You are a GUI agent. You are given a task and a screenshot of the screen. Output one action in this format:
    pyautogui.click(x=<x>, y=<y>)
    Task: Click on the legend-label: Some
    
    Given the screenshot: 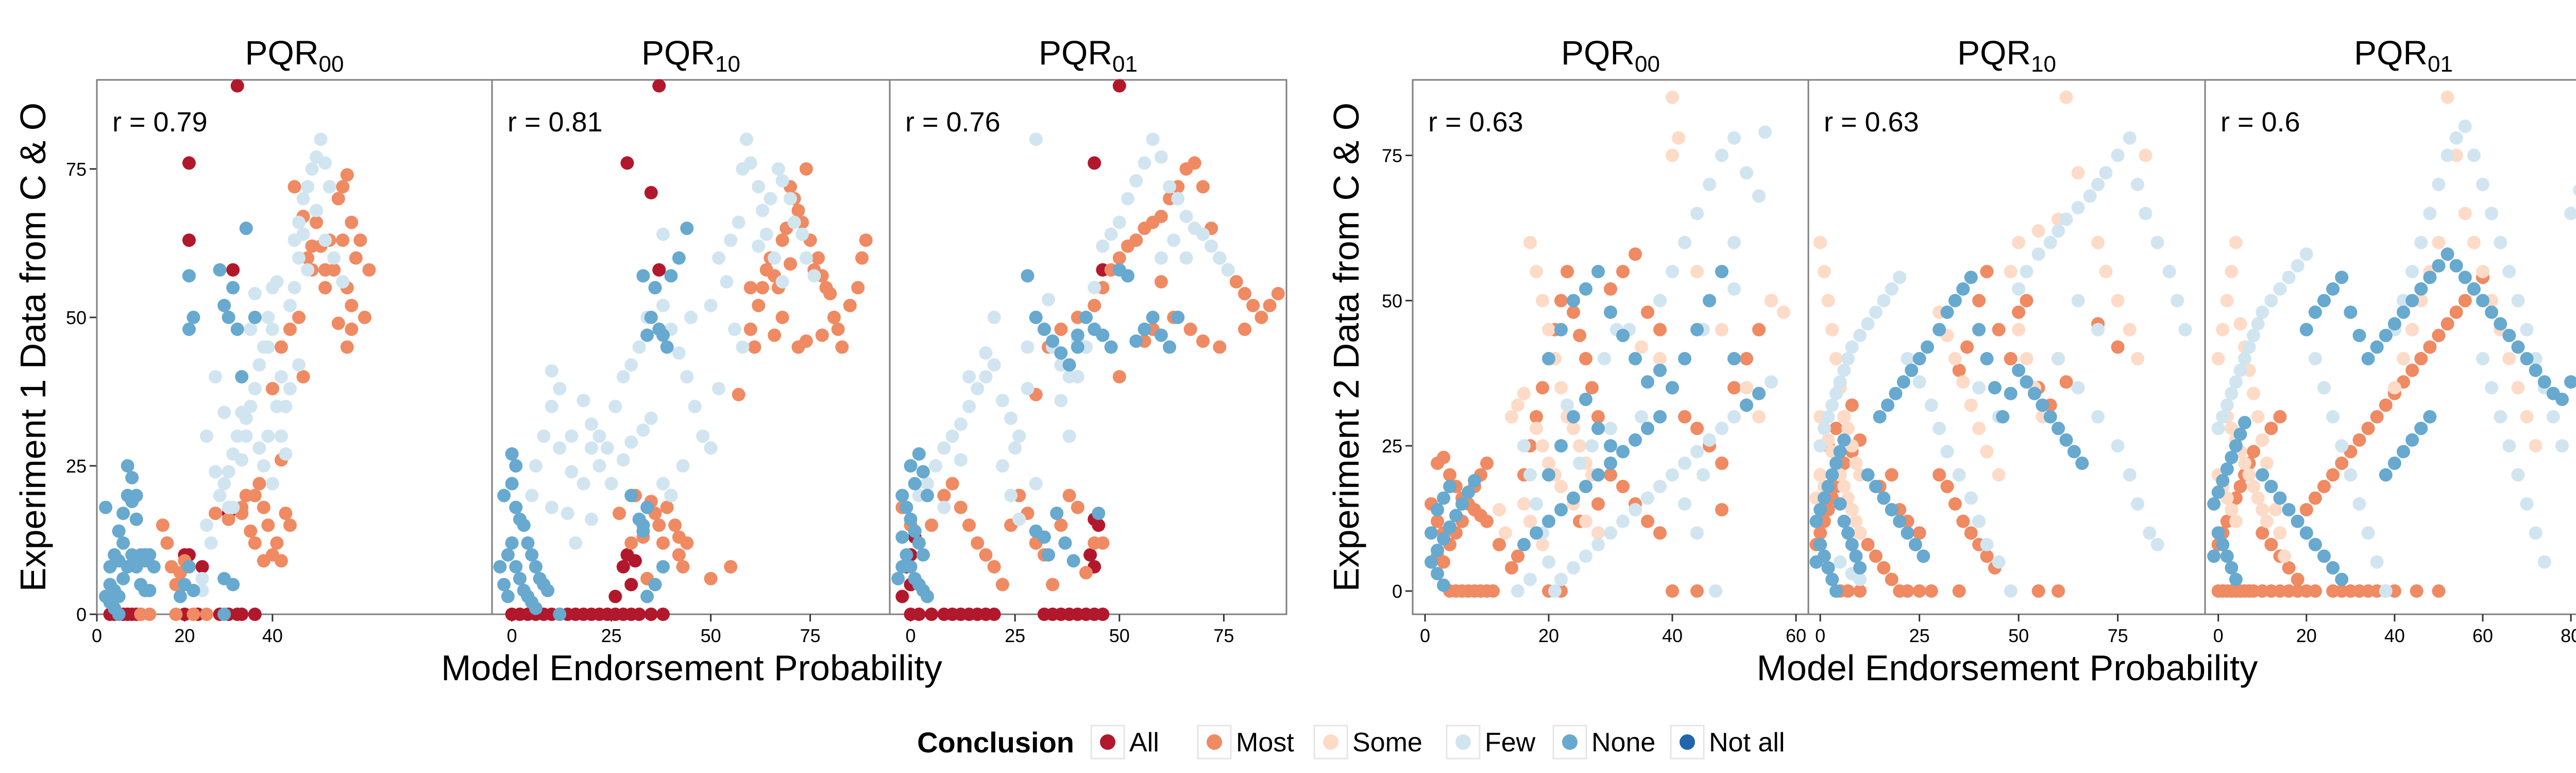 What is the action you would take?
    pyautogui.click(x=1387, y=743)
    